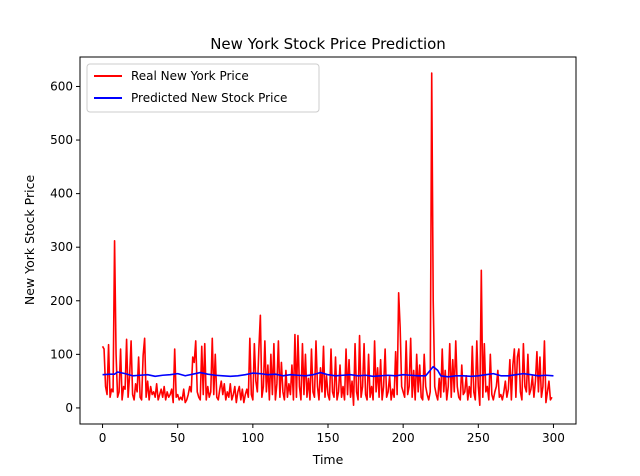 This screenshot has width=640, height=476. Describe the element at coordinates (209, 98) in the screenshot. I see `legend-label-predicted: Predicted New Stock Price` at that location.